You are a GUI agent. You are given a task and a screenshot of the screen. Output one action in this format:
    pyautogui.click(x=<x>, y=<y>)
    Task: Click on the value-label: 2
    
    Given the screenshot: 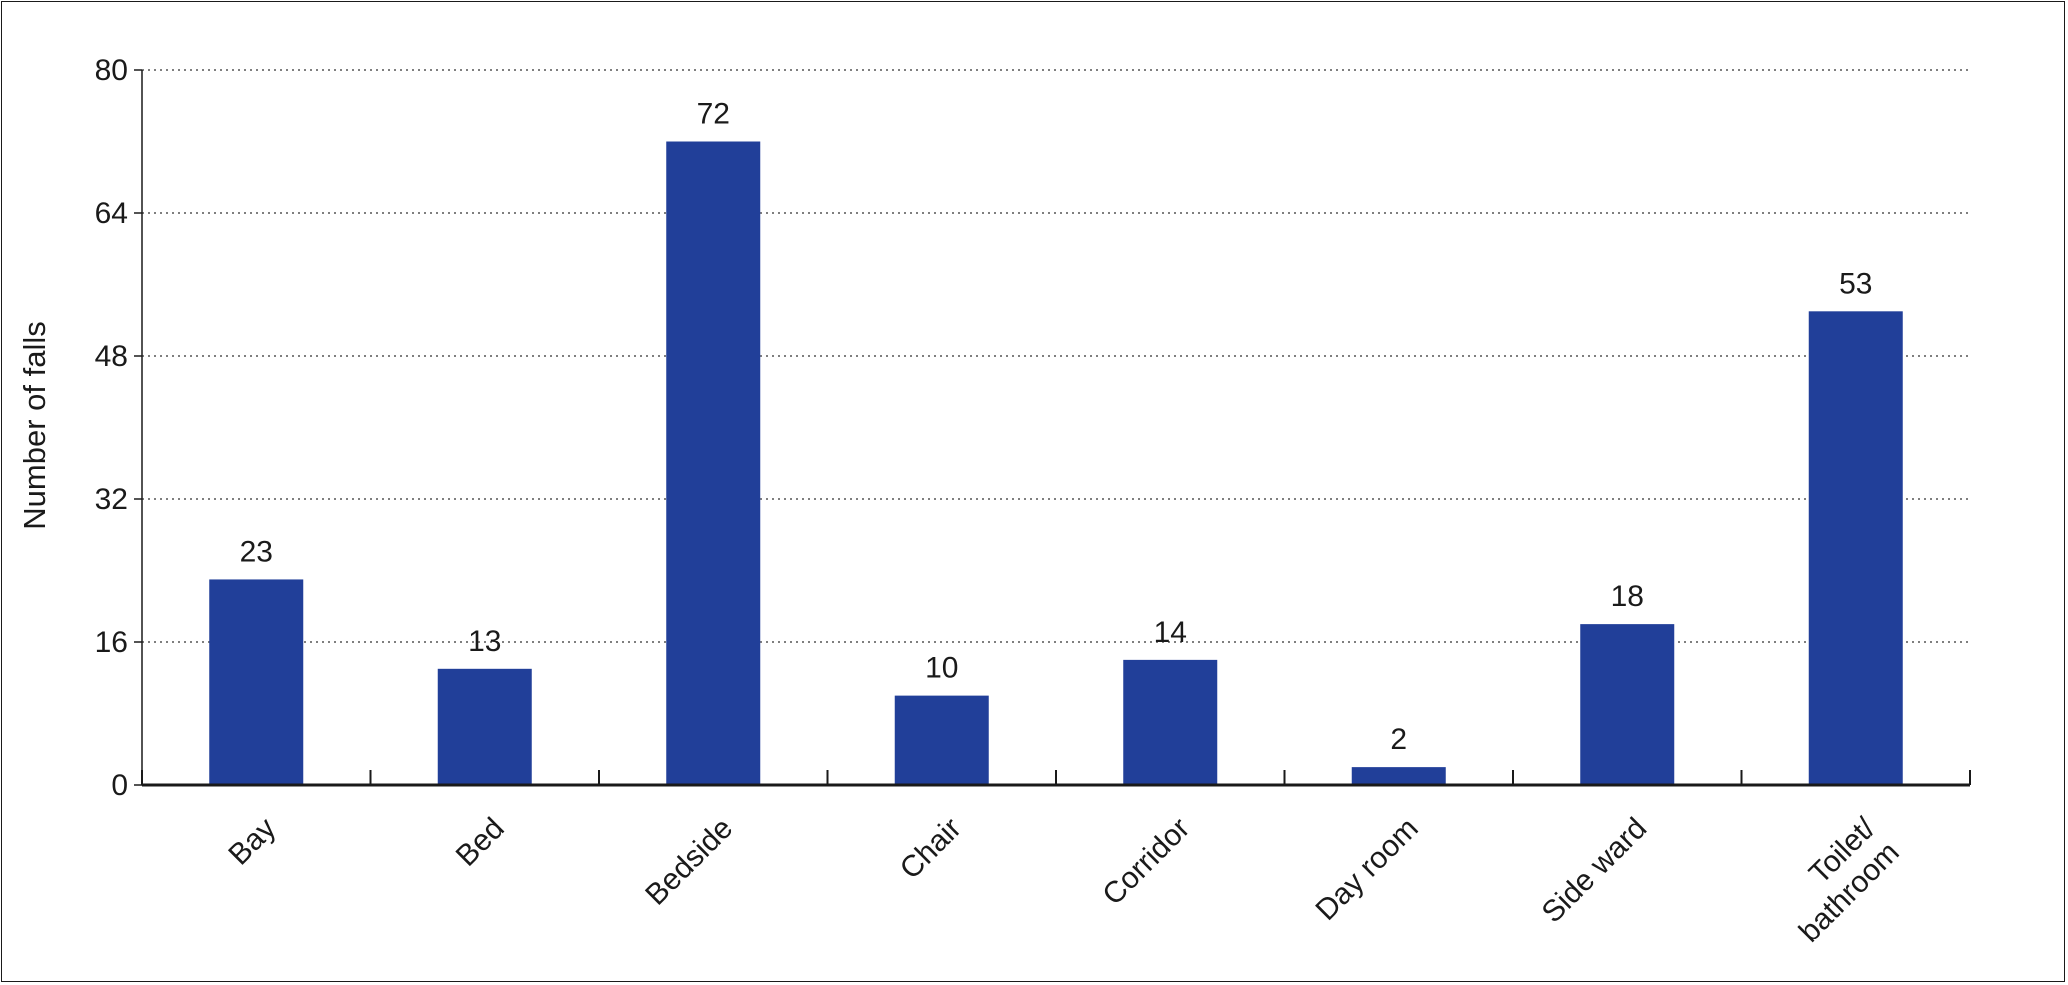 What is the action you would take?
    pyautogui.click(x=1398, y=739)
    